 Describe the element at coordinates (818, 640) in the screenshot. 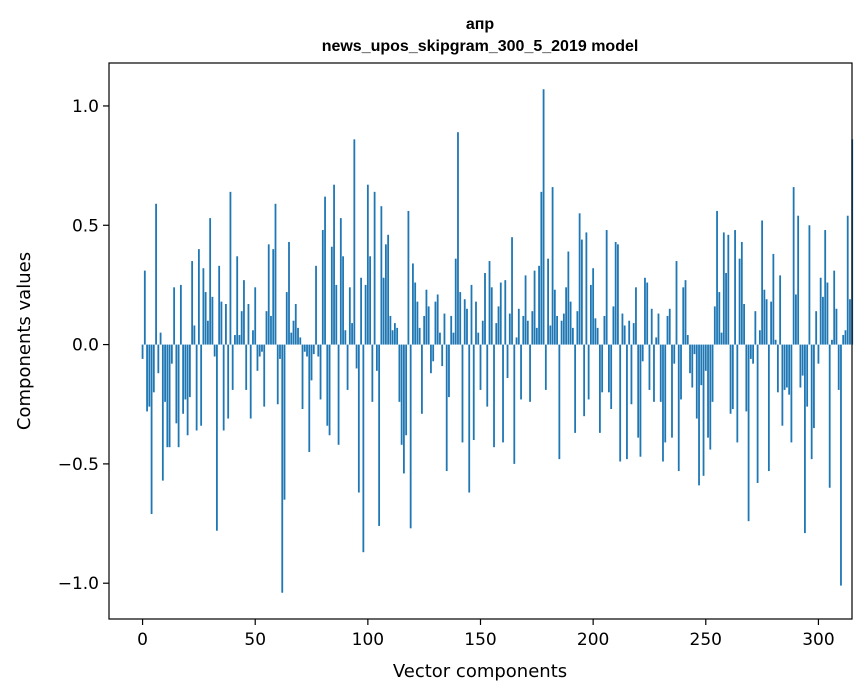

I see `x-tick-label-300: 300` at that location.